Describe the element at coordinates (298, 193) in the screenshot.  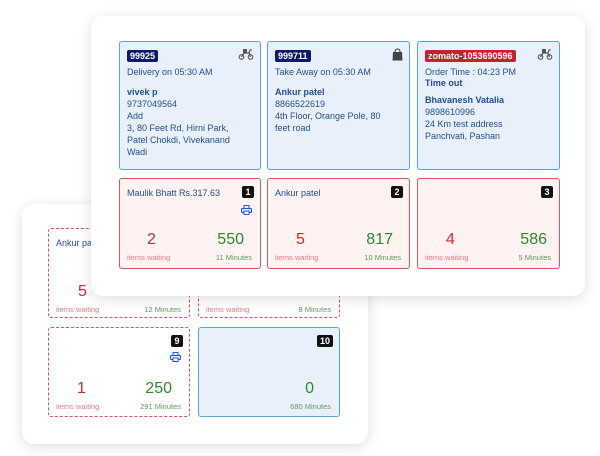
I see `table-customer-name: Ankur patel` at that location.